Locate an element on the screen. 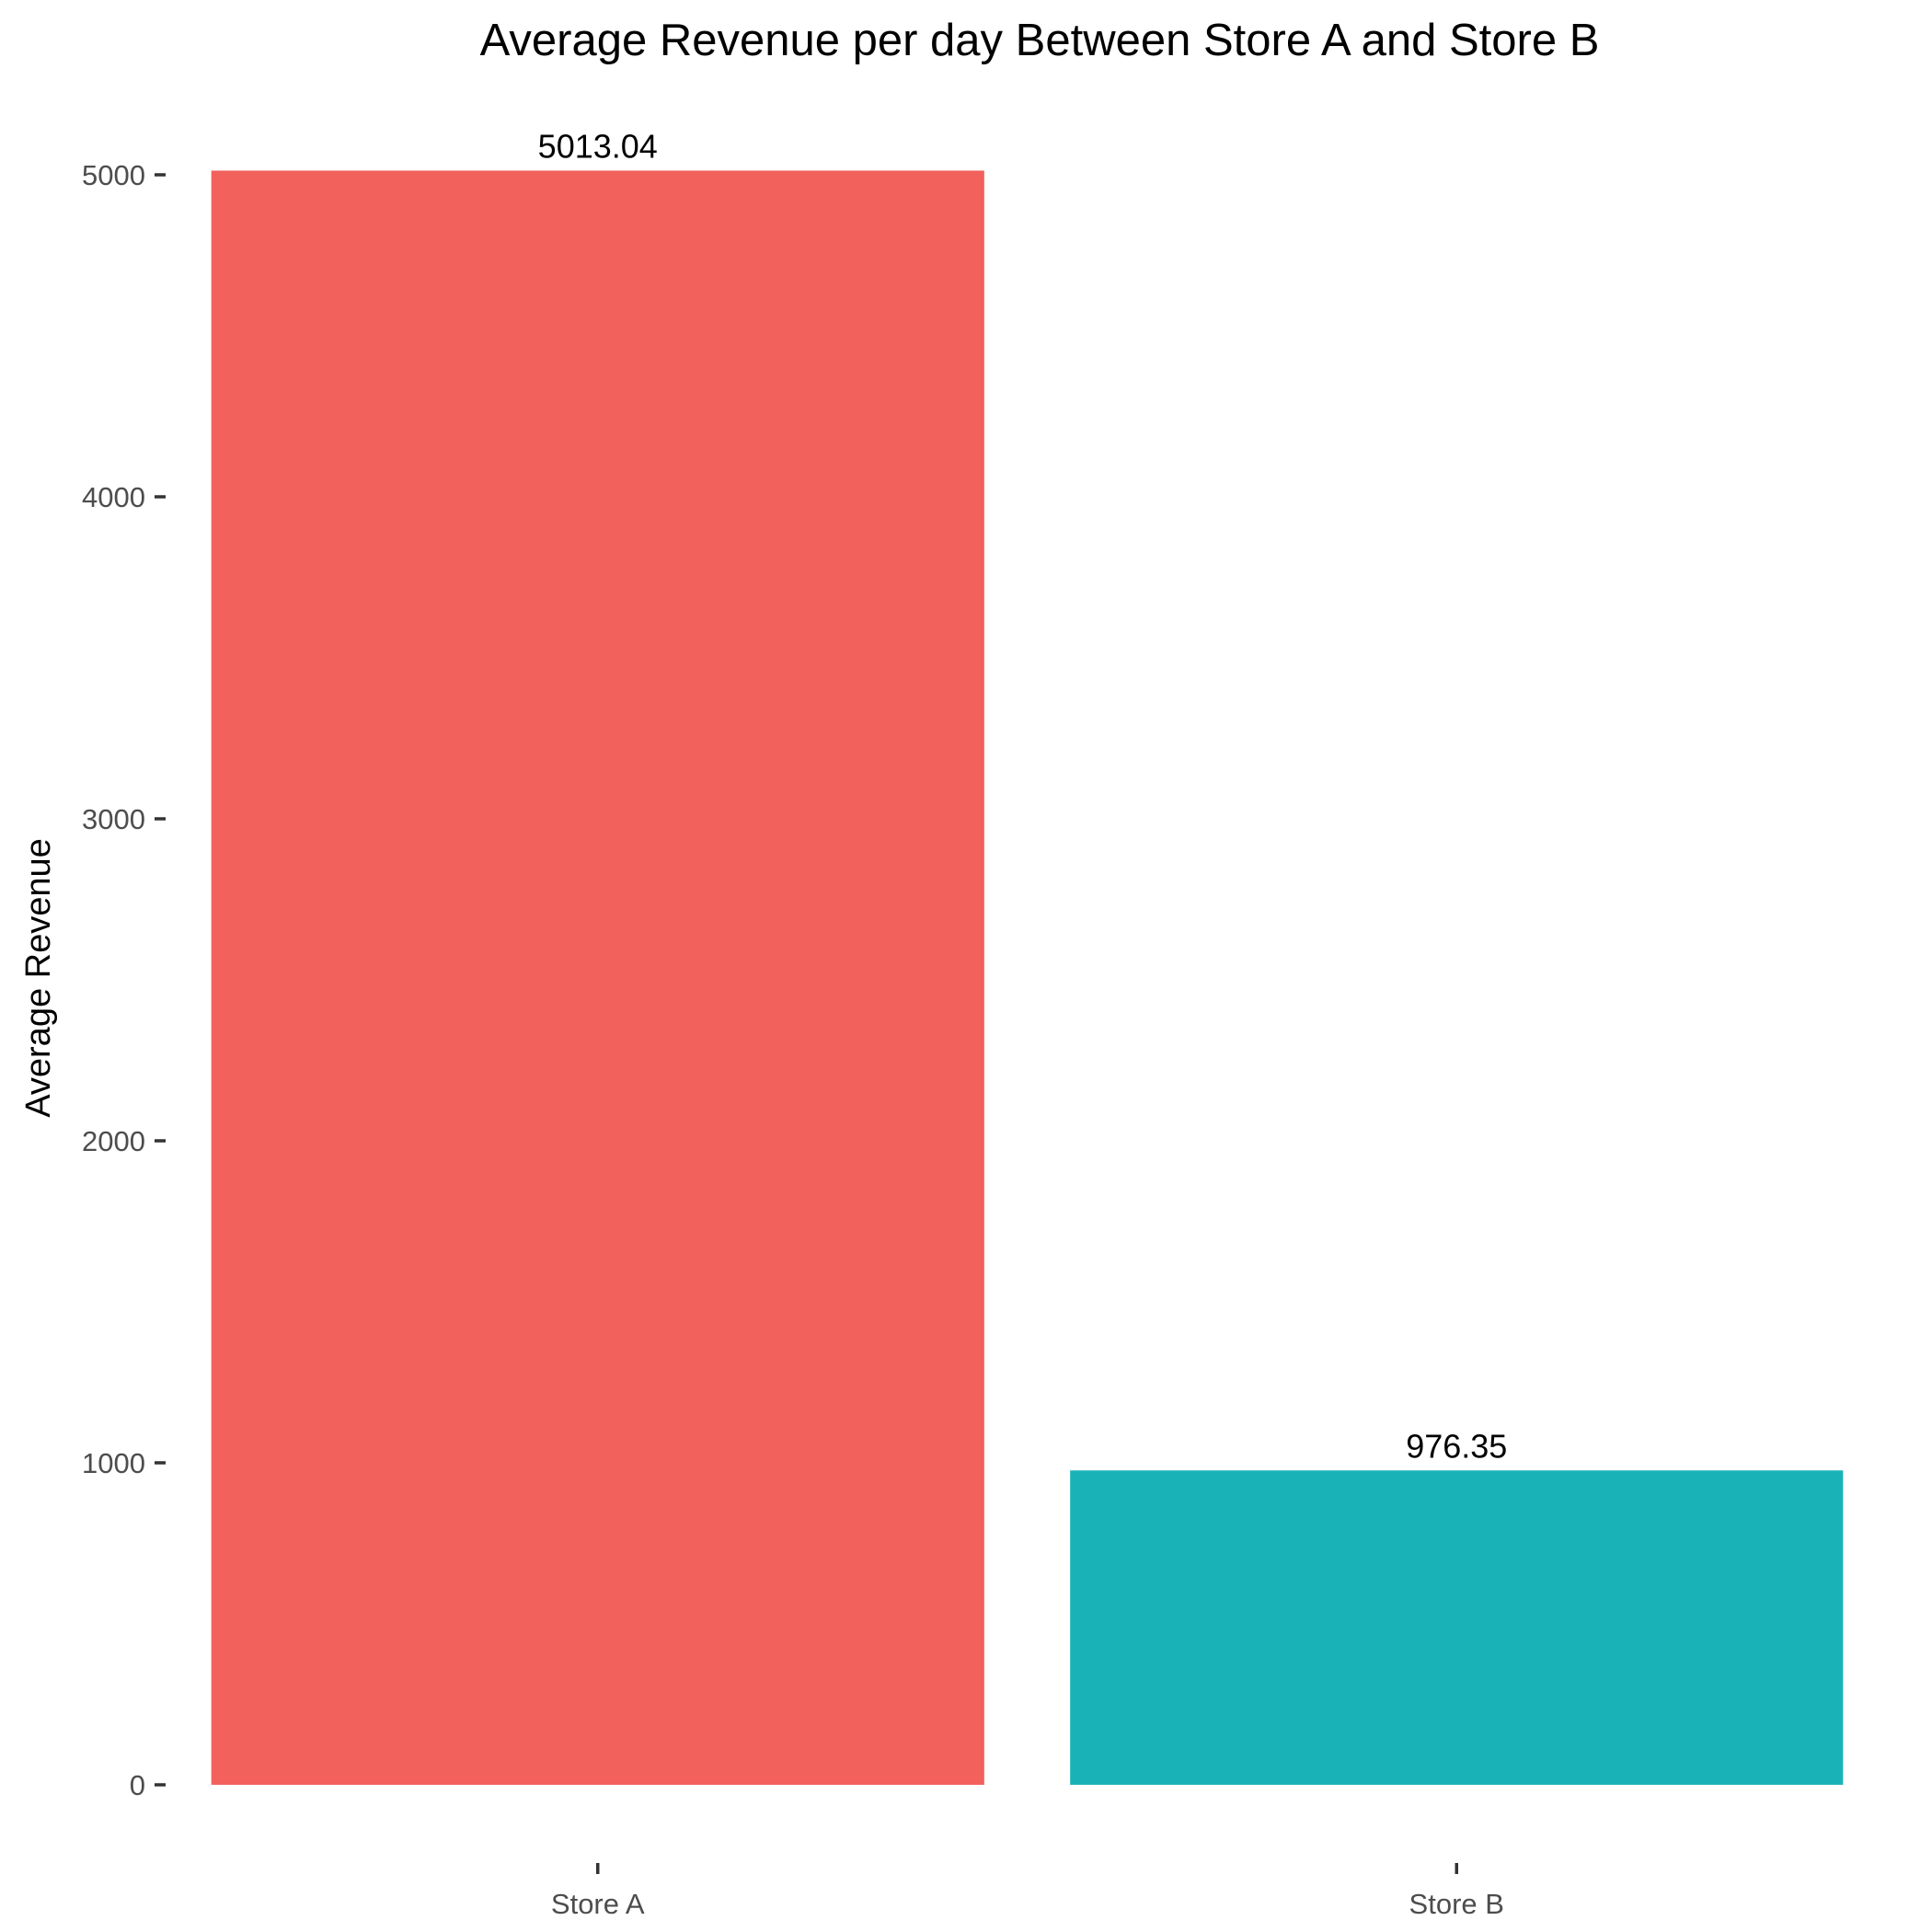 Image resolution: width=1932 pixels, height=1932 pixels. y-tick-label: 3000 is located at coordinates (113, 819).